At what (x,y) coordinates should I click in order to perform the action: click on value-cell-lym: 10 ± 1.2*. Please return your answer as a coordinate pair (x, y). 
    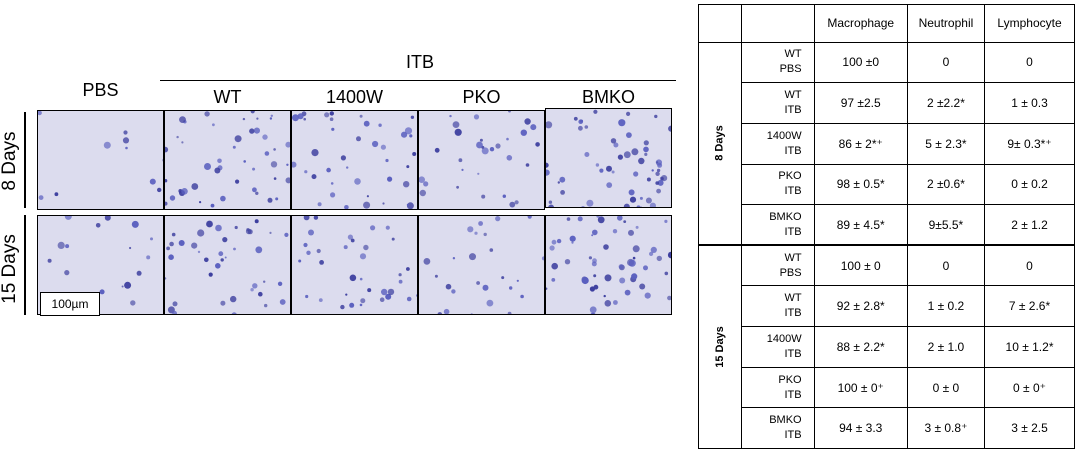
    Looking at the image, I should click on (1029, 347).